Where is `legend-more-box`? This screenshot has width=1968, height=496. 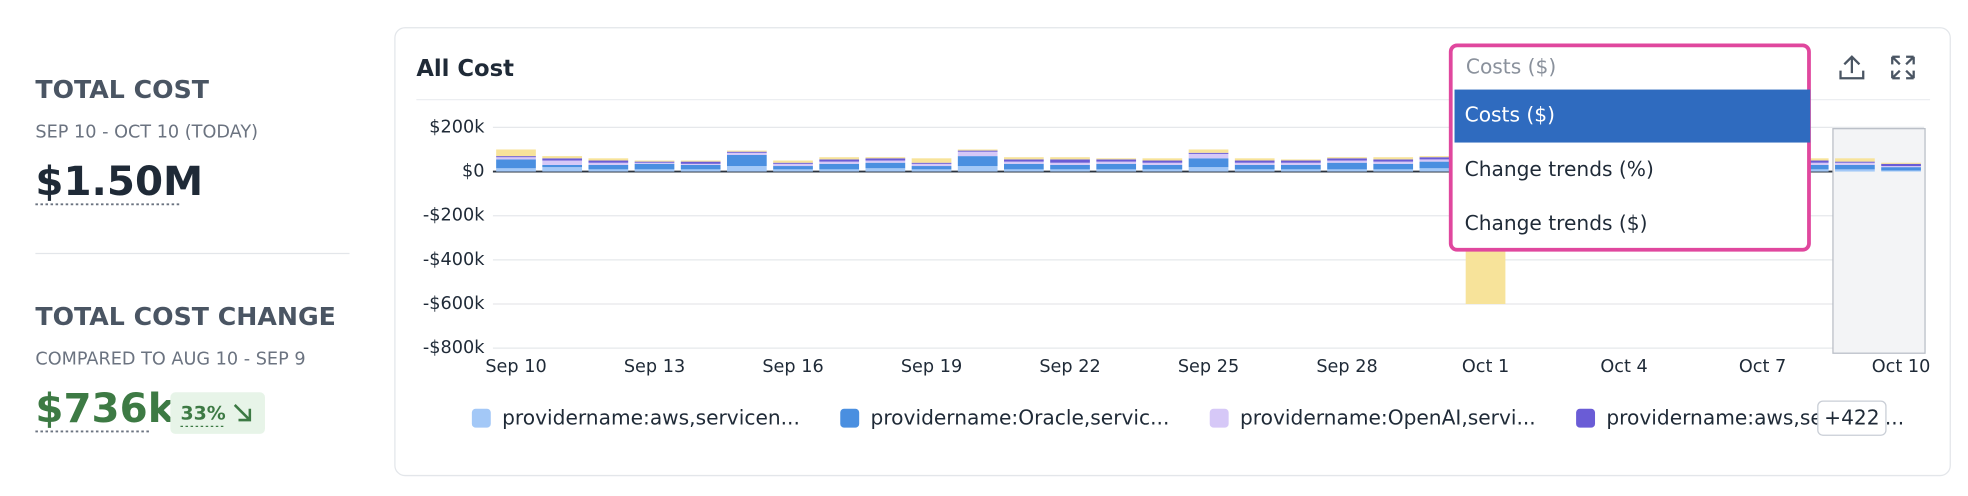
legend-more-box is located at coordinates (1852, 418).